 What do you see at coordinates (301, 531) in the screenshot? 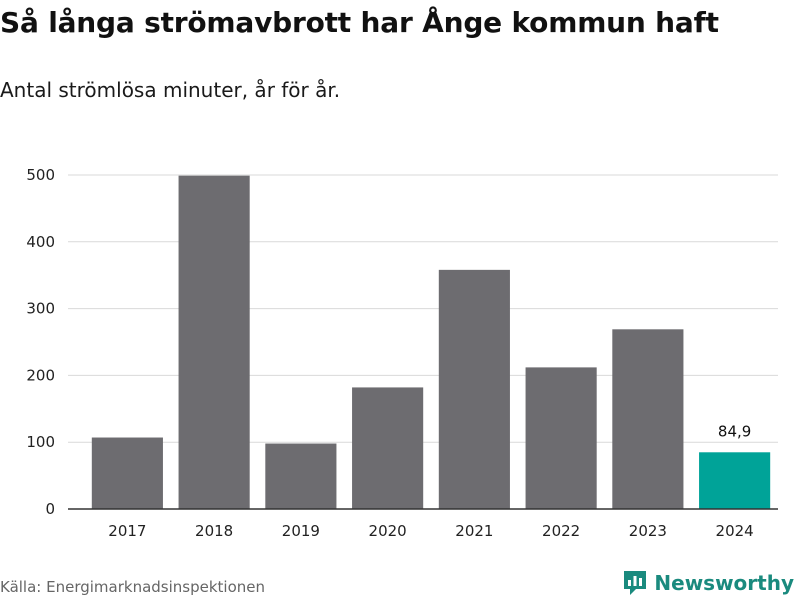
I see `x-tick-label: 2019` at bounding box center [301, 531].